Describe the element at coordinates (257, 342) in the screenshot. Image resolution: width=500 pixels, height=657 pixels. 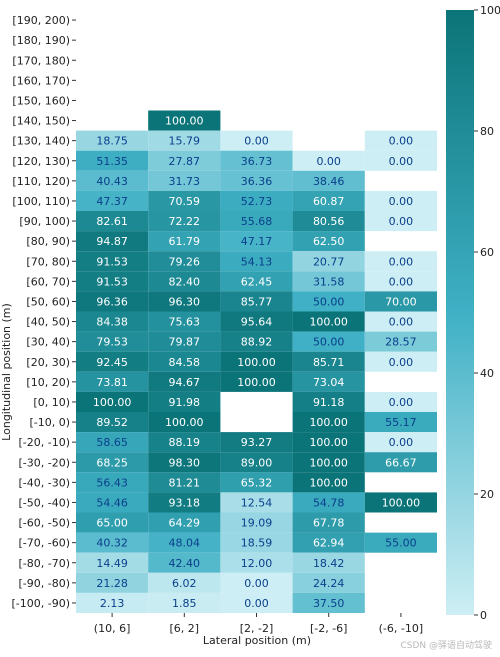
I see `cell-value-label: 88.92` at that location.